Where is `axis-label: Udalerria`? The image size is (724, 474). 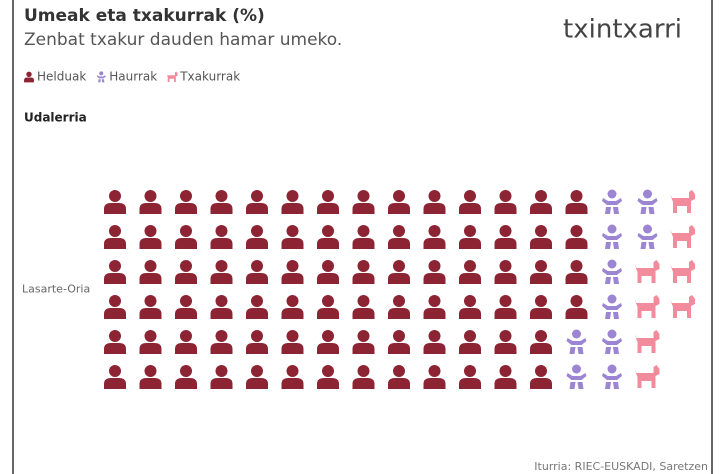
axis-label: Udalerria is located at coordinates (55, 118).